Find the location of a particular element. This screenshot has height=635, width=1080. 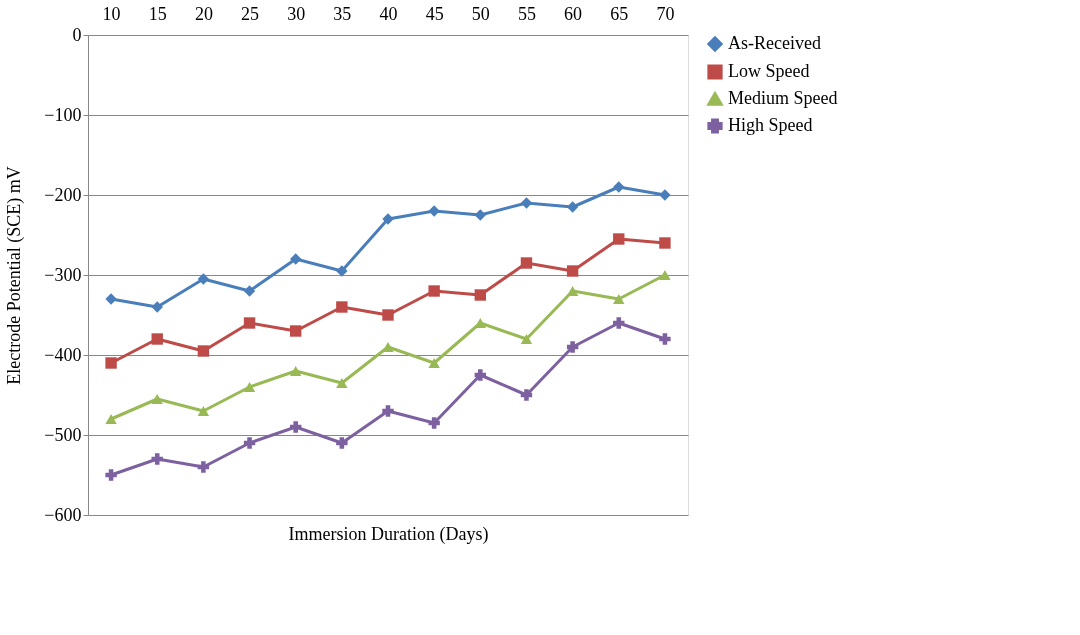

x-tick-label: 45 is located at coordinates (434, 13).